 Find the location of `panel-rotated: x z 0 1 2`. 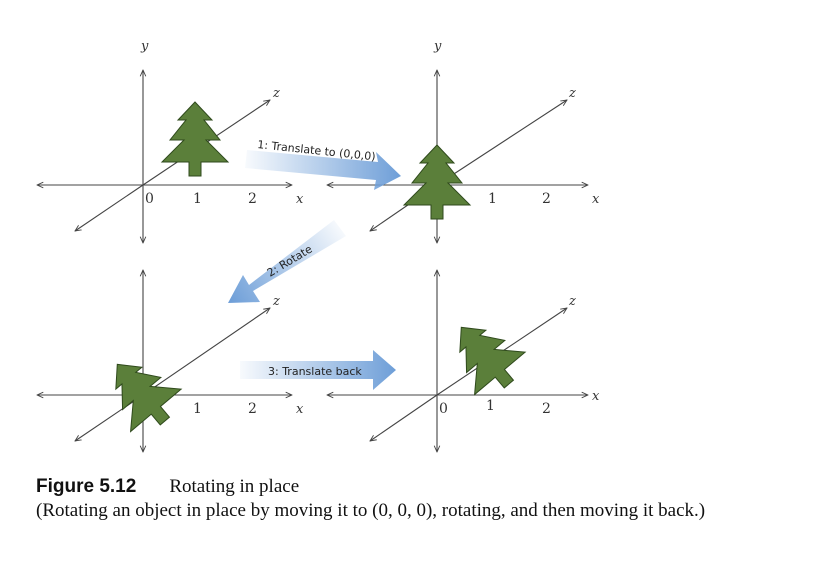

panel-rotated: x z 0 1 2 is located at coordinates (170, 361).